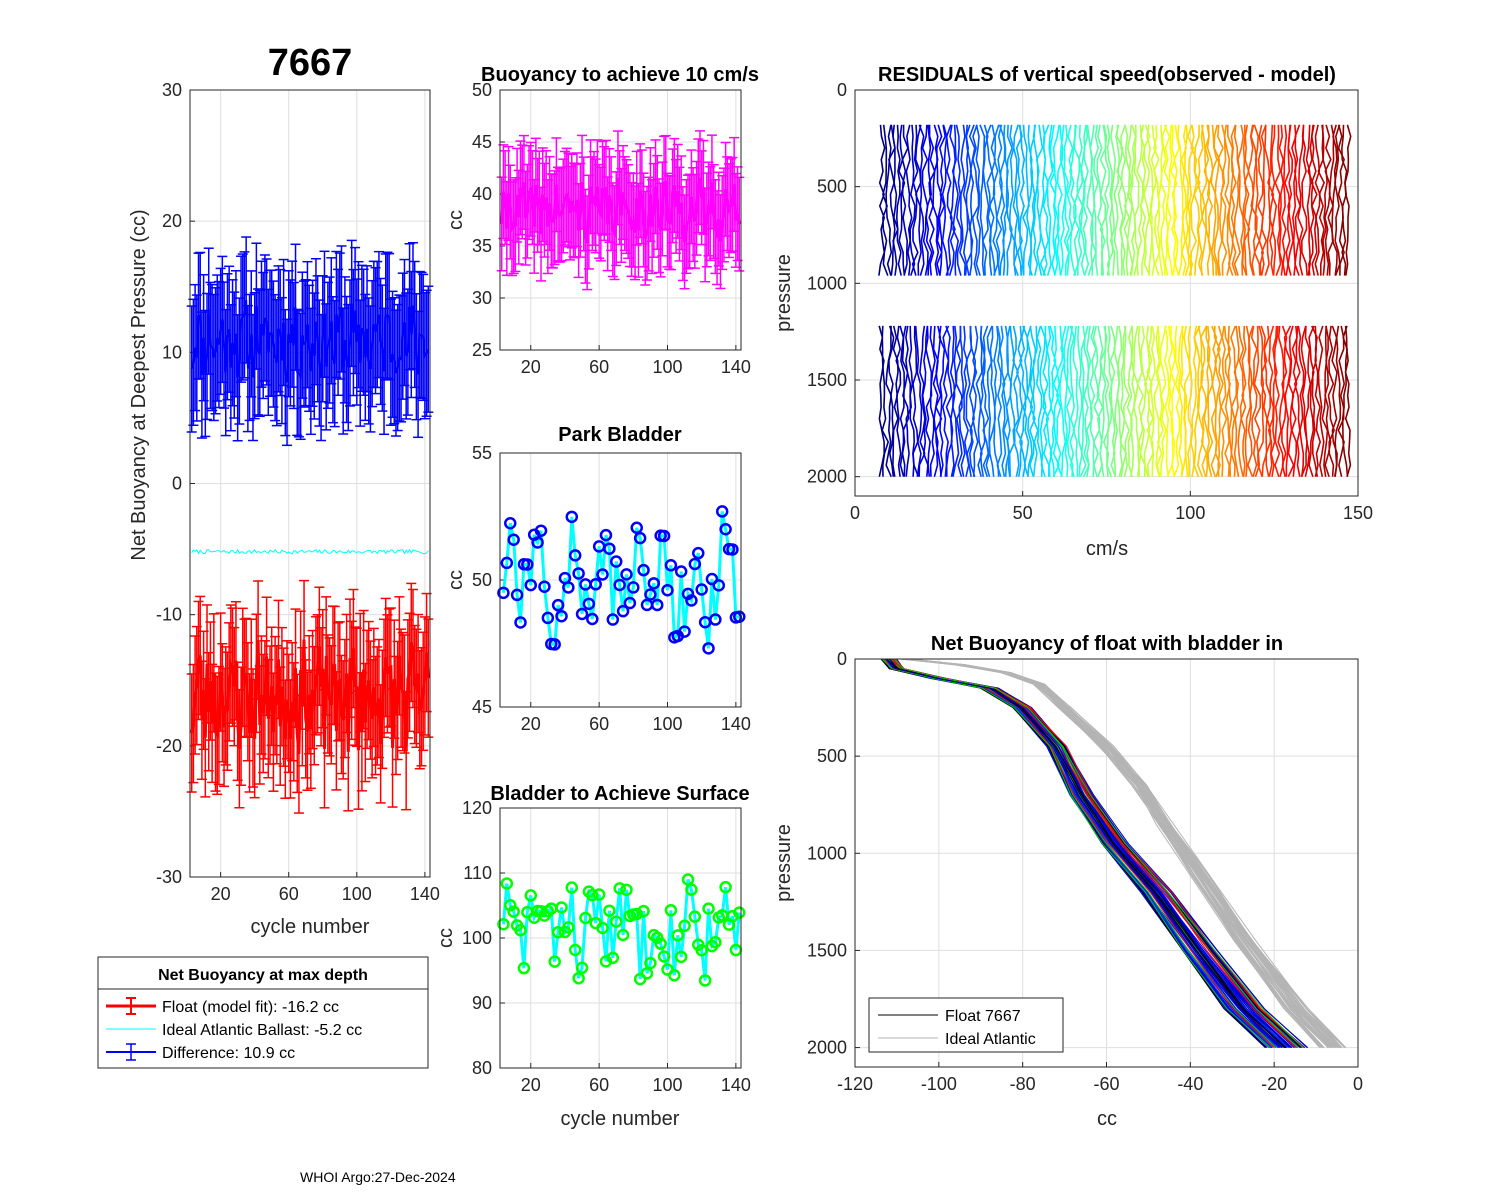 Image resolution: width=1500 pixels, height=1200 pixels. What do you see at coordinates (620, 1119) in the screenshot?
I see `x-axis-label: cycle number` at bounding box center [620, 1119].